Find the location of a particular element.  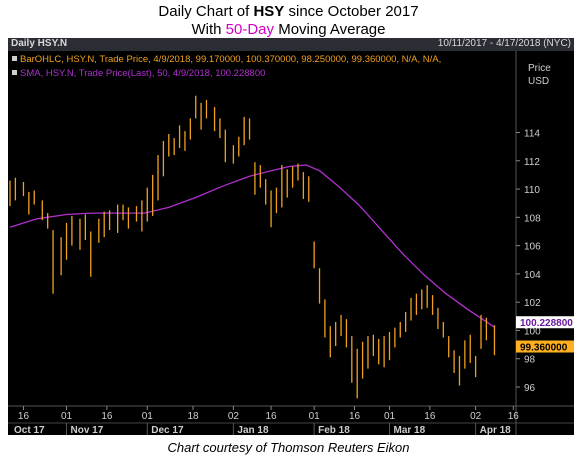

y-tick-label: 112 is located at coordinates (532, 162).